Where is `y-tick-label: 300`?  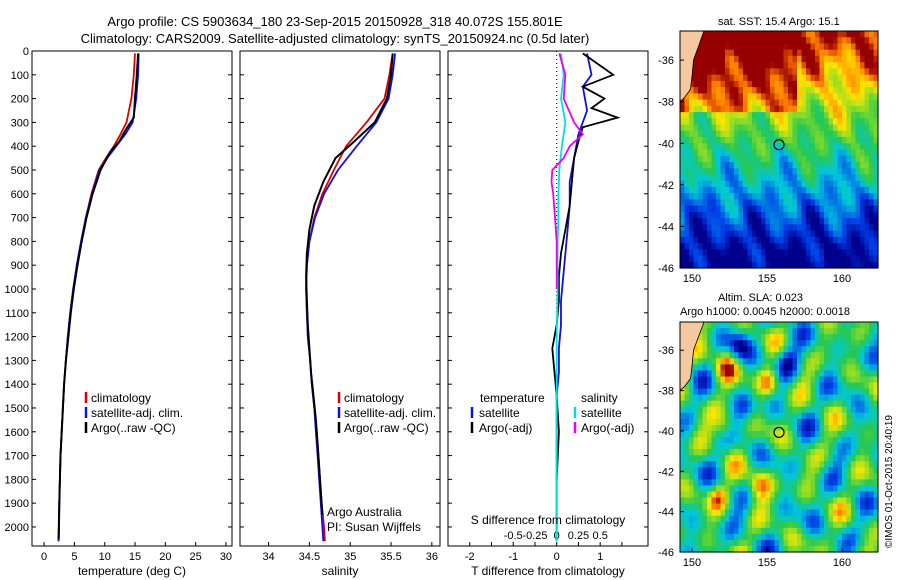 y-tick-label: 300 is located at coordinates (20, 123).